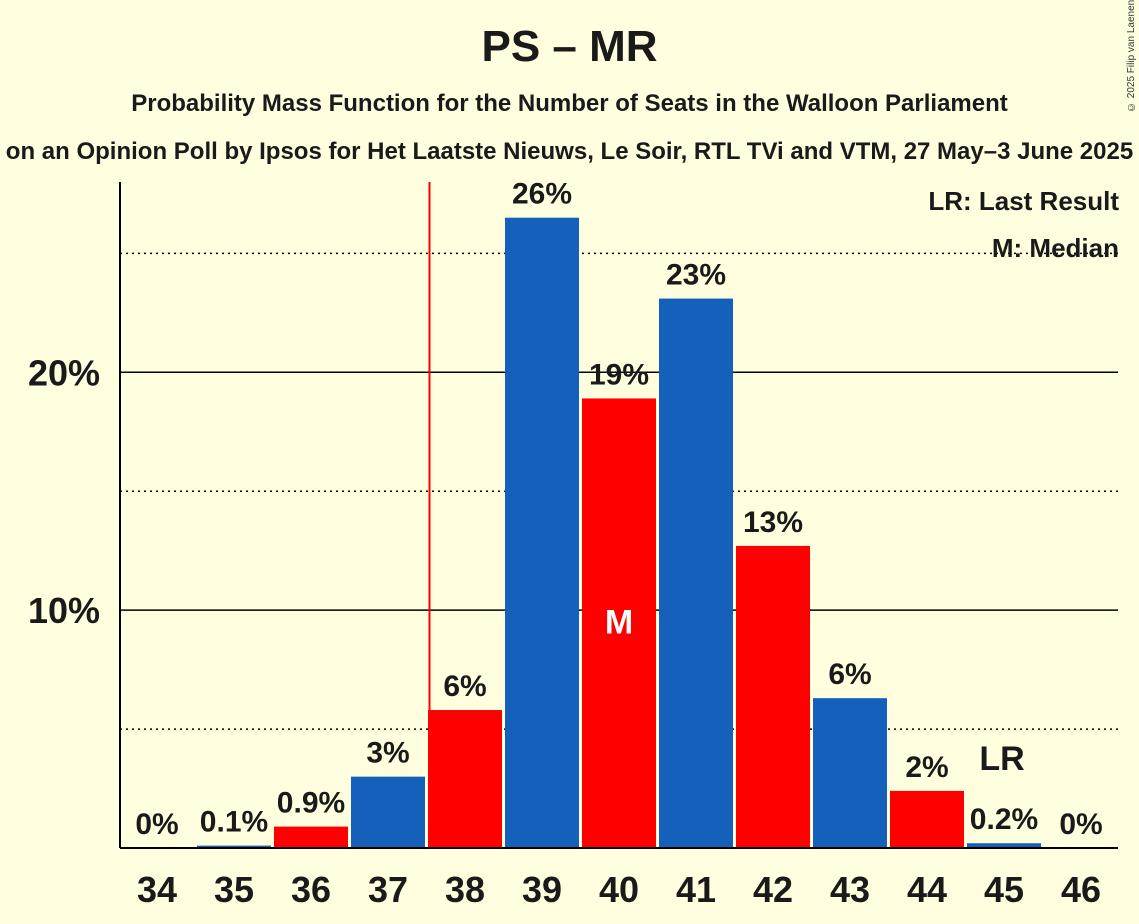 This screenshot has height=924, width=1139. I want to click on legend-median: M: Median, so click(1055, 248).